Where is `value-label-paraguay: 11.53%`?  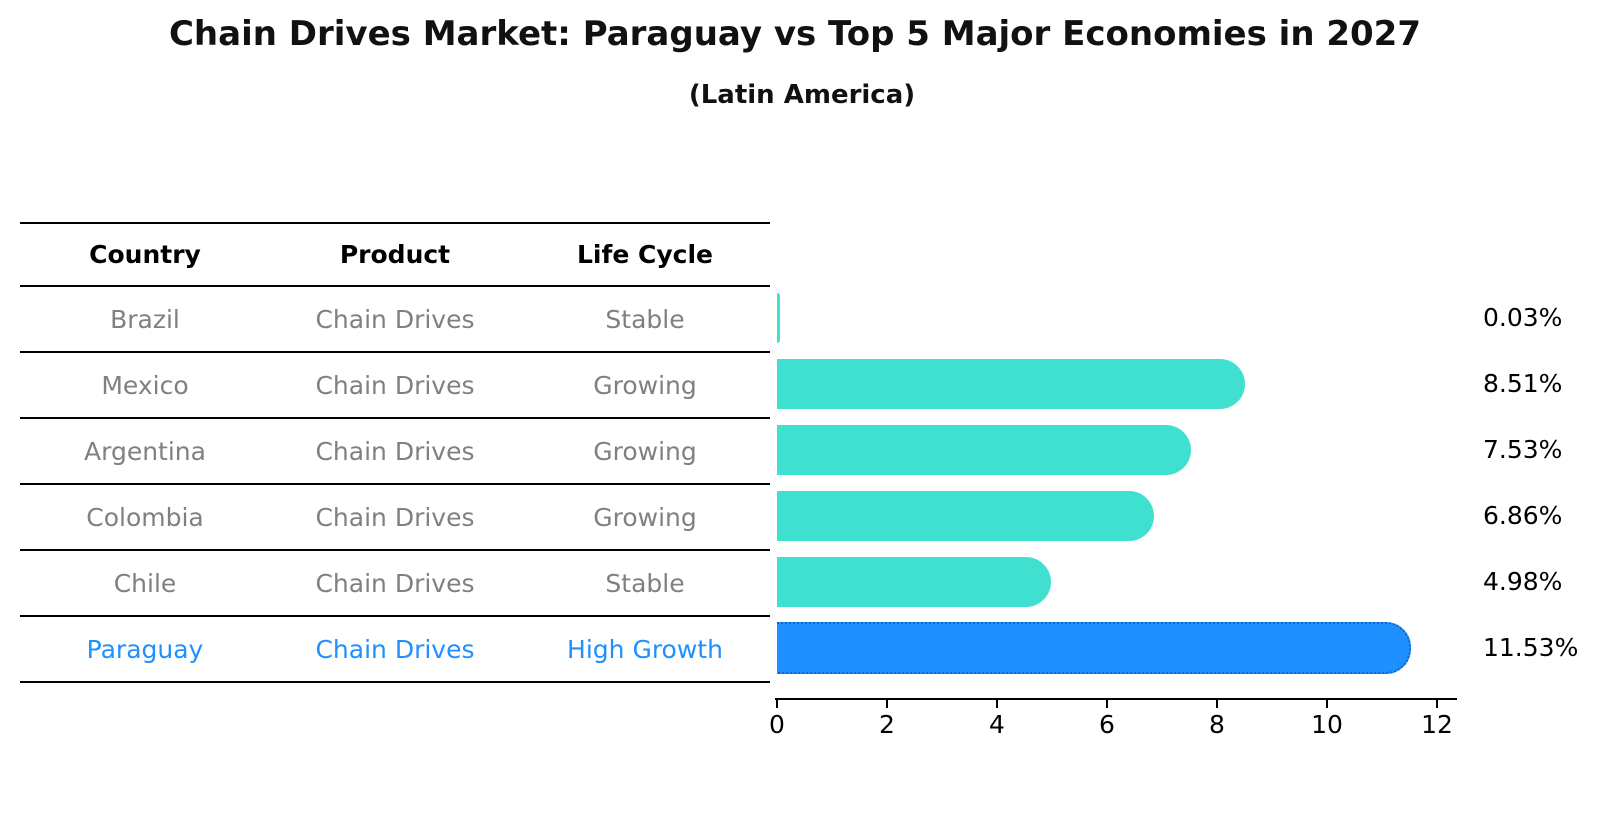 value-label-paraguay: 11.53% is located at coordinates (1531, 647).